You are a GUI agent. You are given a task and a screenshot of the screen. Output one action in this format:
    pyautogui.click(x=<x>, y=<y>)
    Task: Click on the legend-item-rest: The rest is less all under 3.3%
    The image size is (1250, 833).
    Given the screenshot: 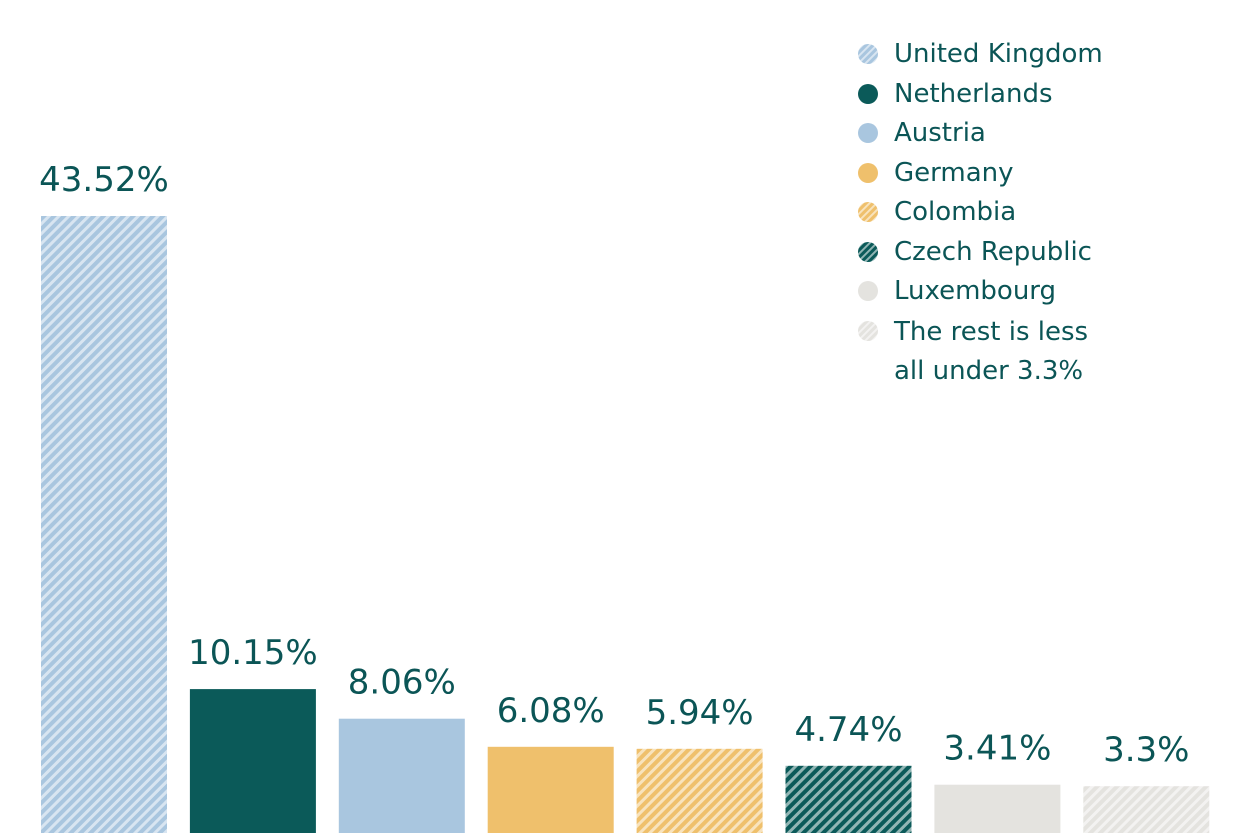 What is the action you would take?
    pyautogui.click(x=980, y=352)
    